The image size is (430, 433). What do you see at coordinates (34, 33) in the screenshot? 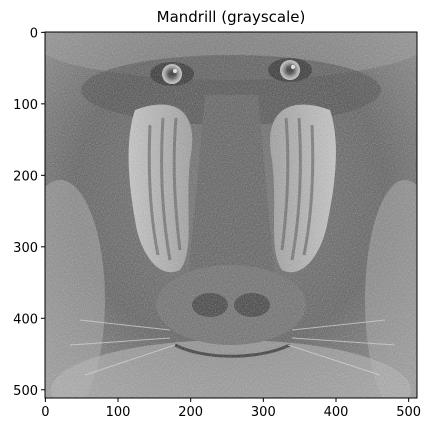
I see `y-tick-label: 0` at bounding box center [34, 33].